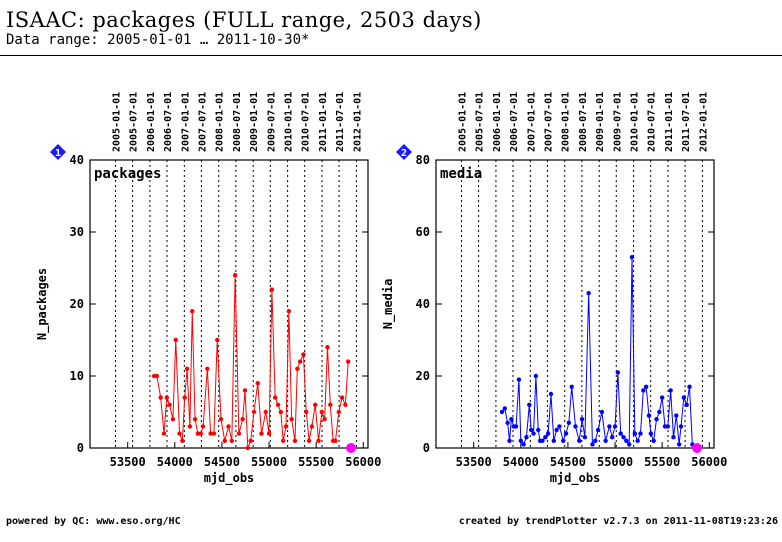 The height and width of the screenshot is (542, 782). What do you see at coordinates (423, 232) in the screenshot?
I see `y-tick-label: 60` at bounding box center [423, 232].